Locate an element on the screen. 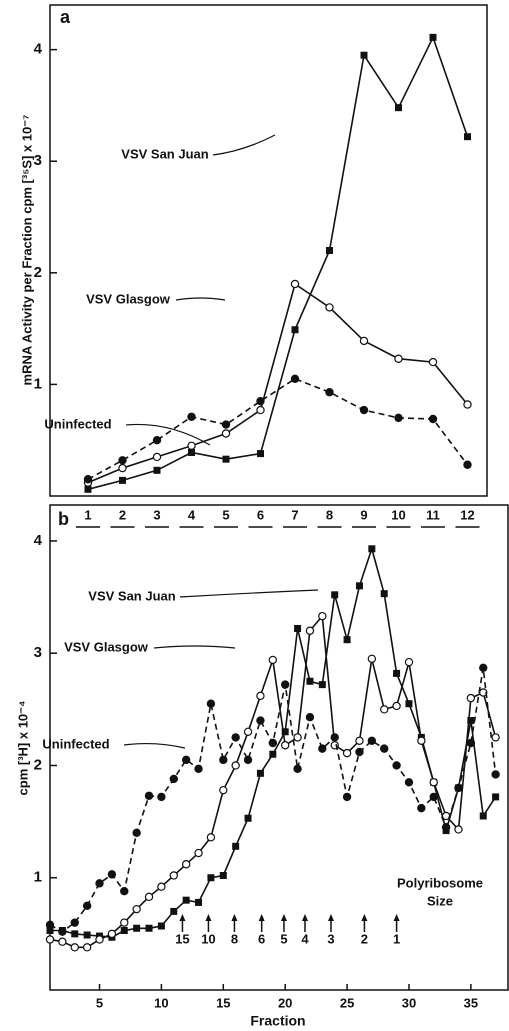 This screenshot has width=509, height=1031. size-label: 4 is located at coordinates (305, 938).